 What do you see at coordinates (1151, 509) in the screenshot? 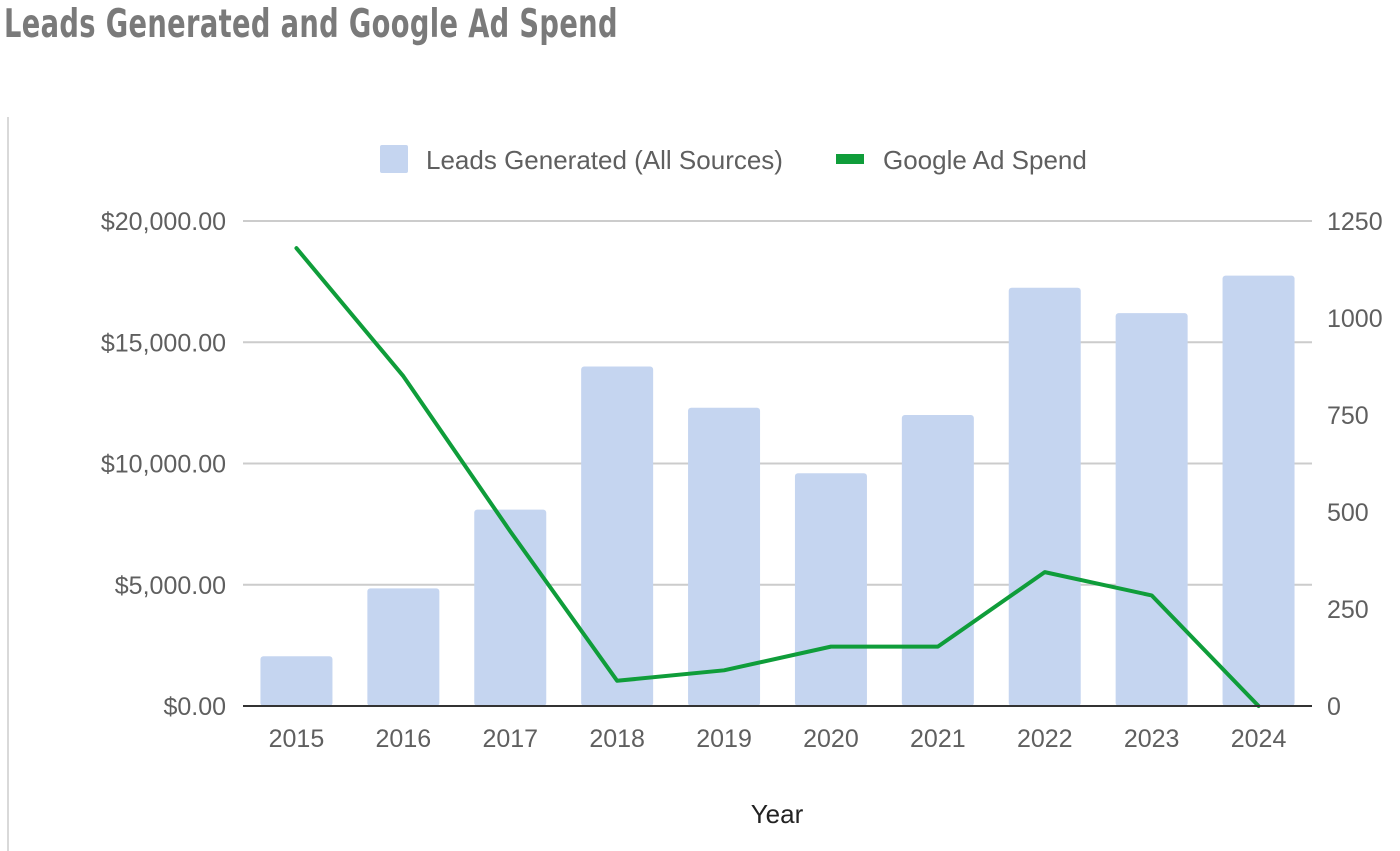
I see `bar-2023` at bounding box center [1151, 509].